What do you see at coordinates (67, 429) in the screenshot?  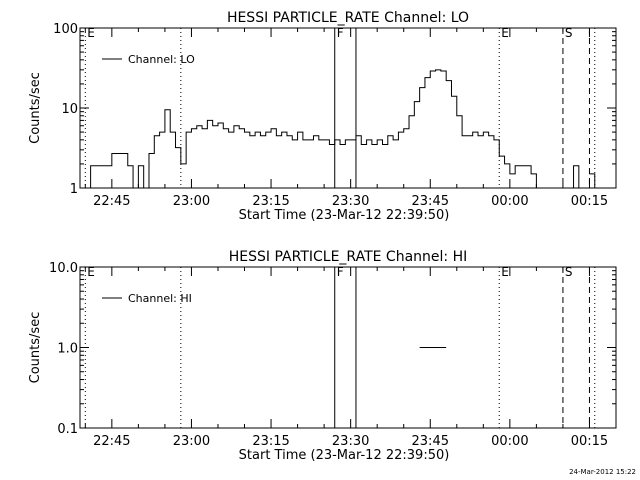 I see `y-tick-label: 0.1` at bounding box center [67, 429].